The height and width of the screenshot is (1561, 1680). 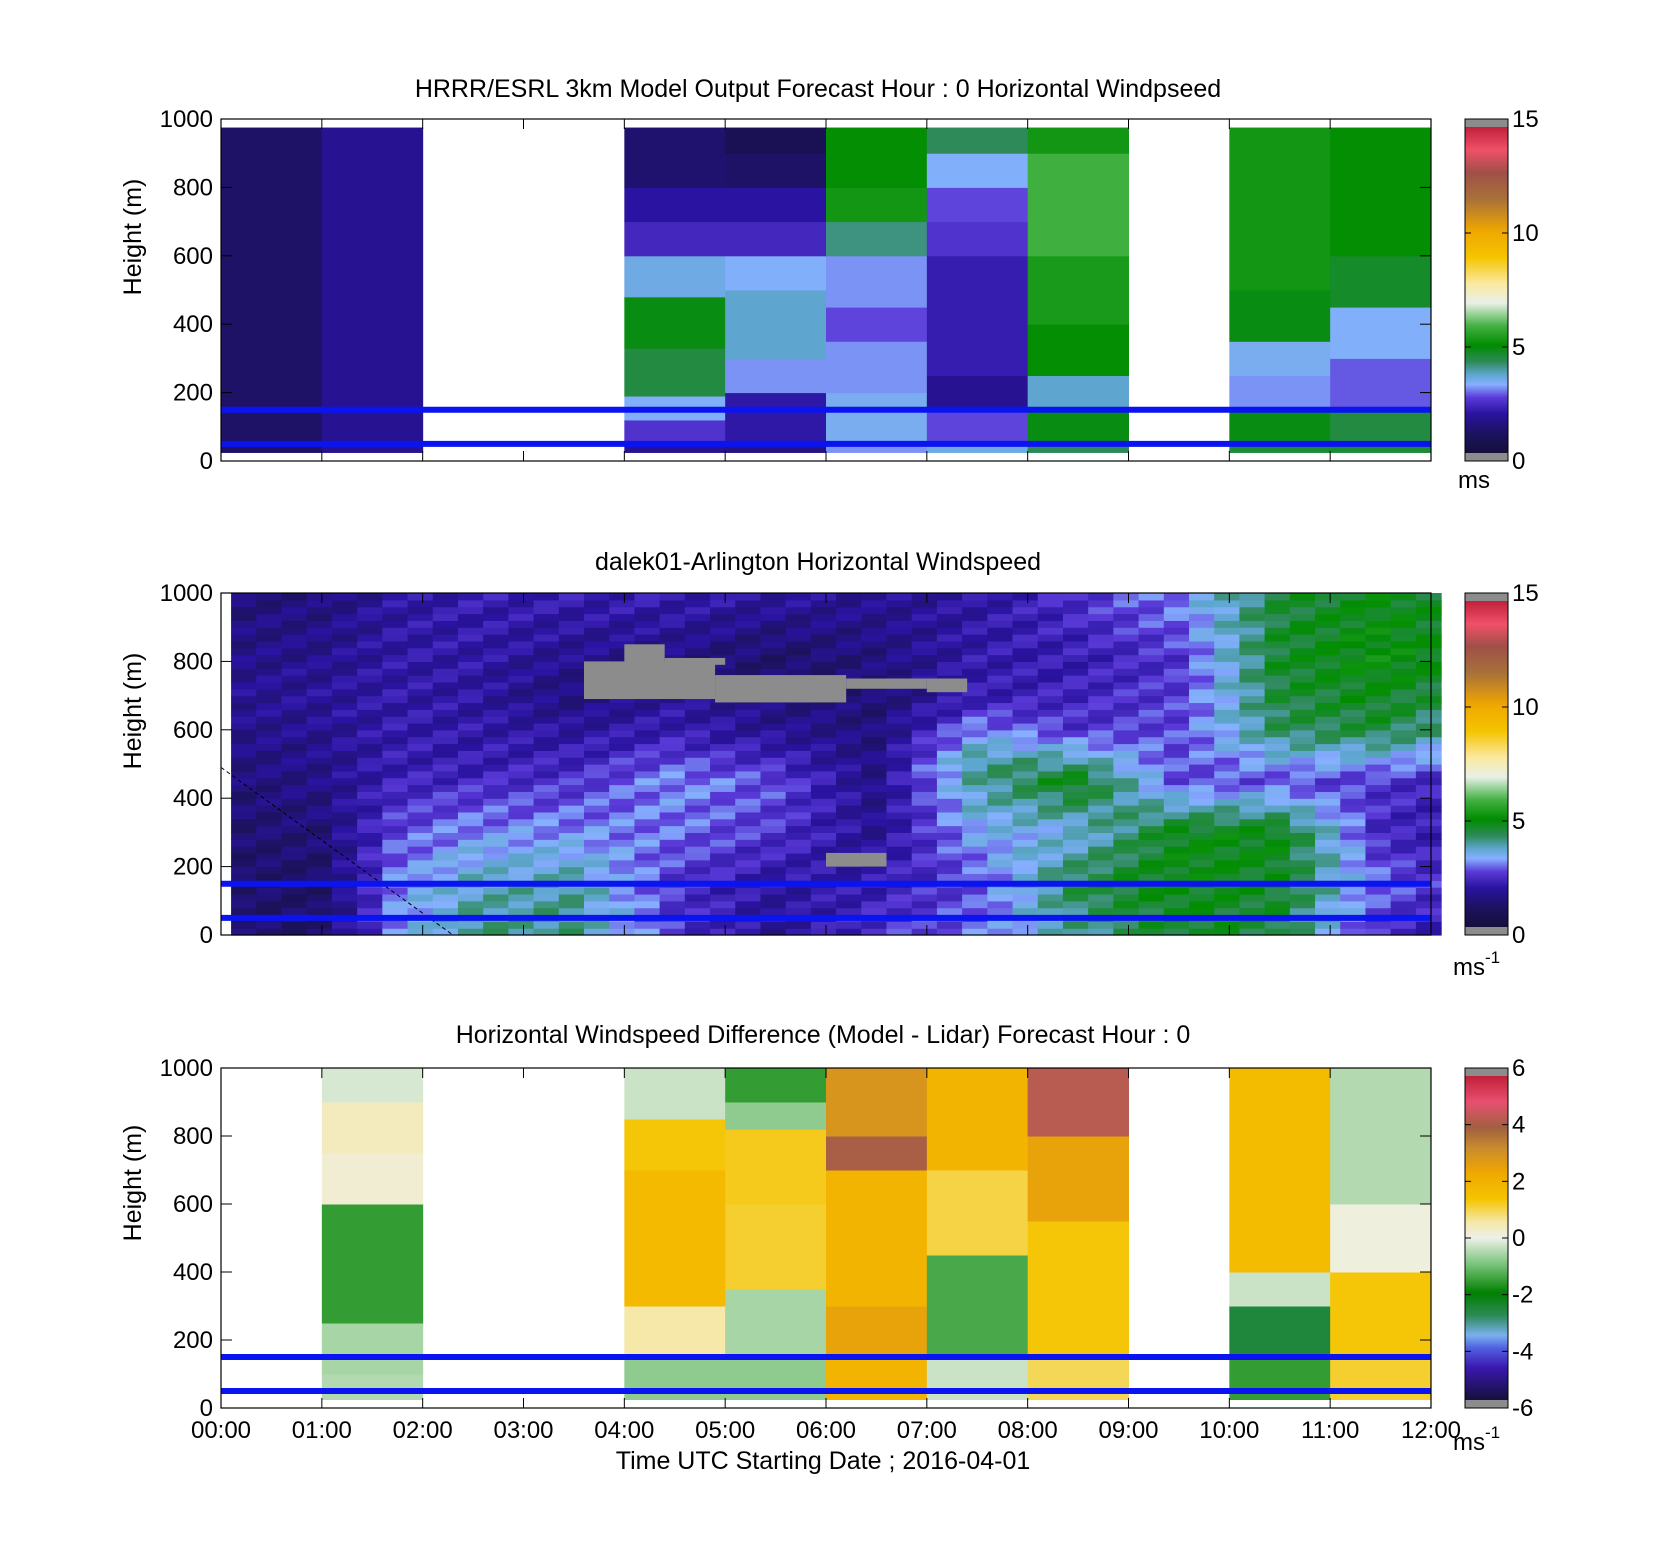 What do you see at coordinates (823, 1461) in the screenshot?
I see `x-axis-label: Time UTC Starting Date ; 2016-04-01` at bounding box center [823, 1461].